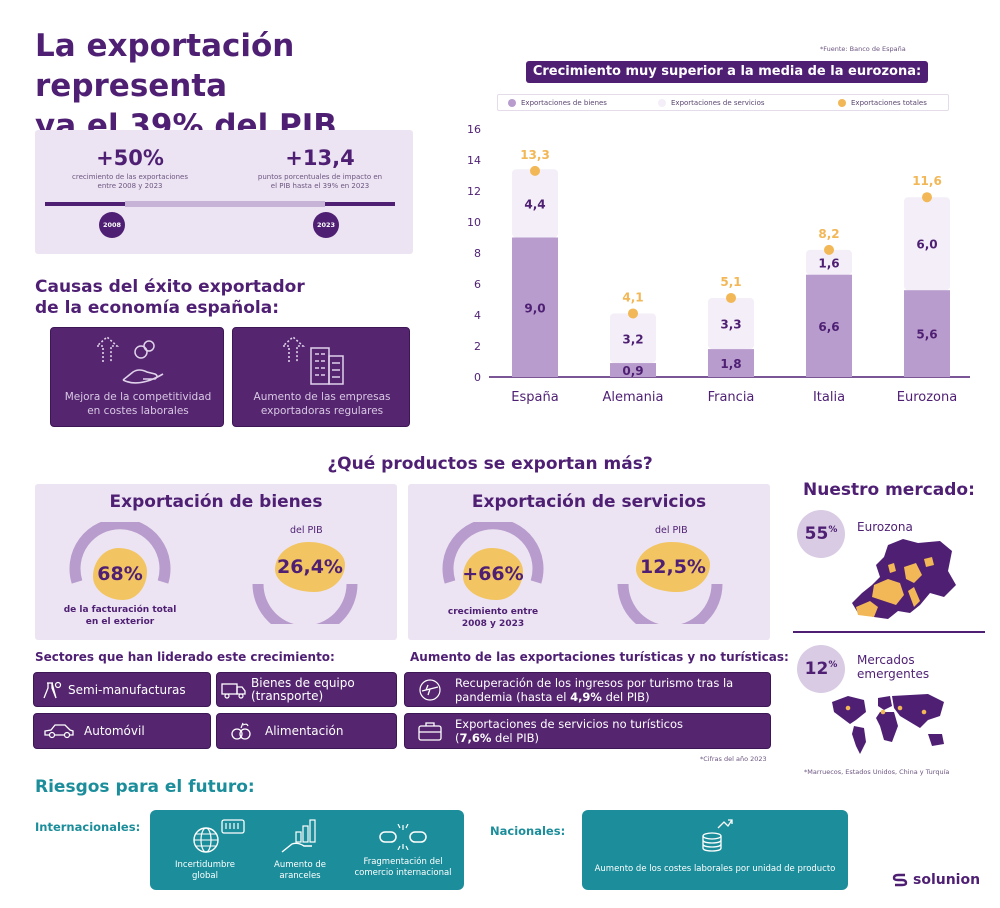  Describe the element at coordinates (477, 253) in the screenshot. I see `y-tick-label: 8` at that location.